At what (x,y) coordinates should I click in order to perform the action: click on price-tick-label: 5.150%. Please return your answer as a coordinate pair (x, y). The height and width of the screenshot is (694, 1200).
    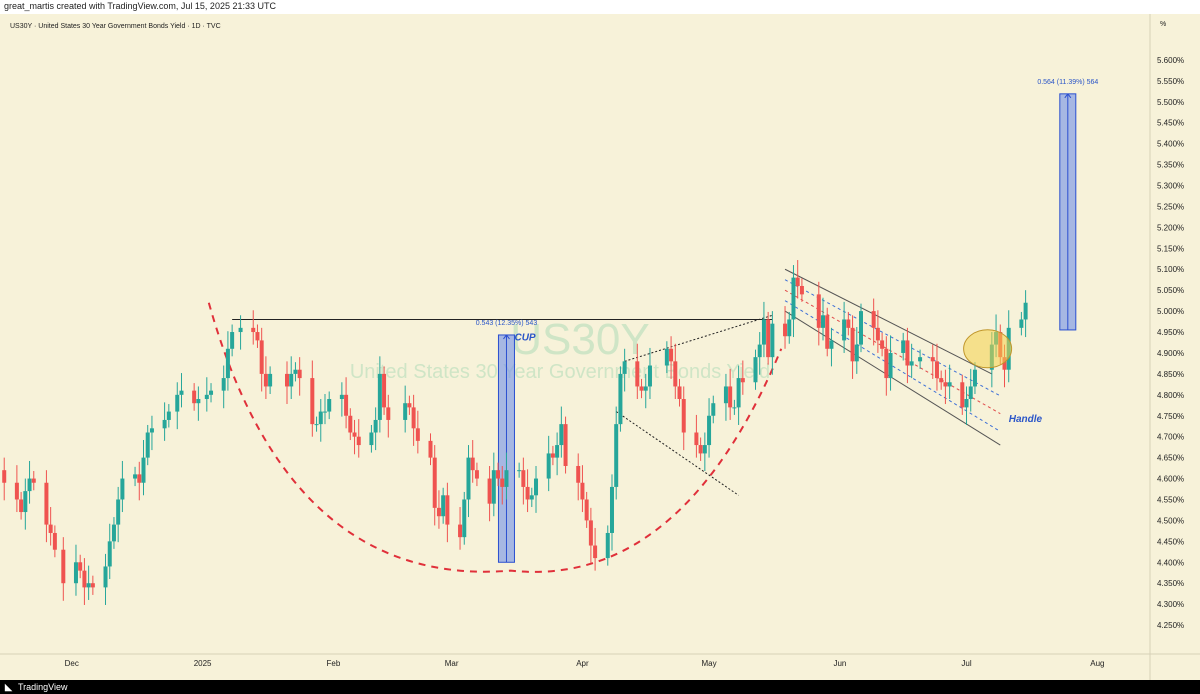
    Looking at the image, I should click on (1170, 248).